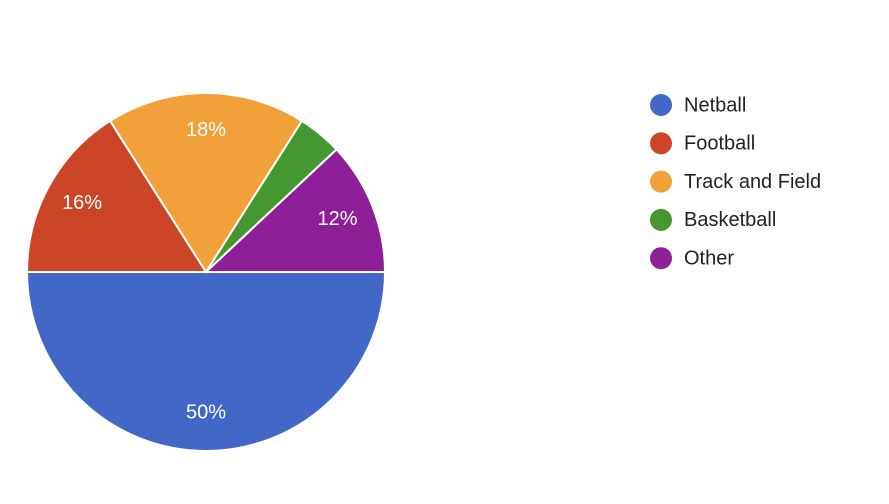  Describe the element at coordinates (337, 219) in the screenshot. I see `slice-label: 12%` at that location.